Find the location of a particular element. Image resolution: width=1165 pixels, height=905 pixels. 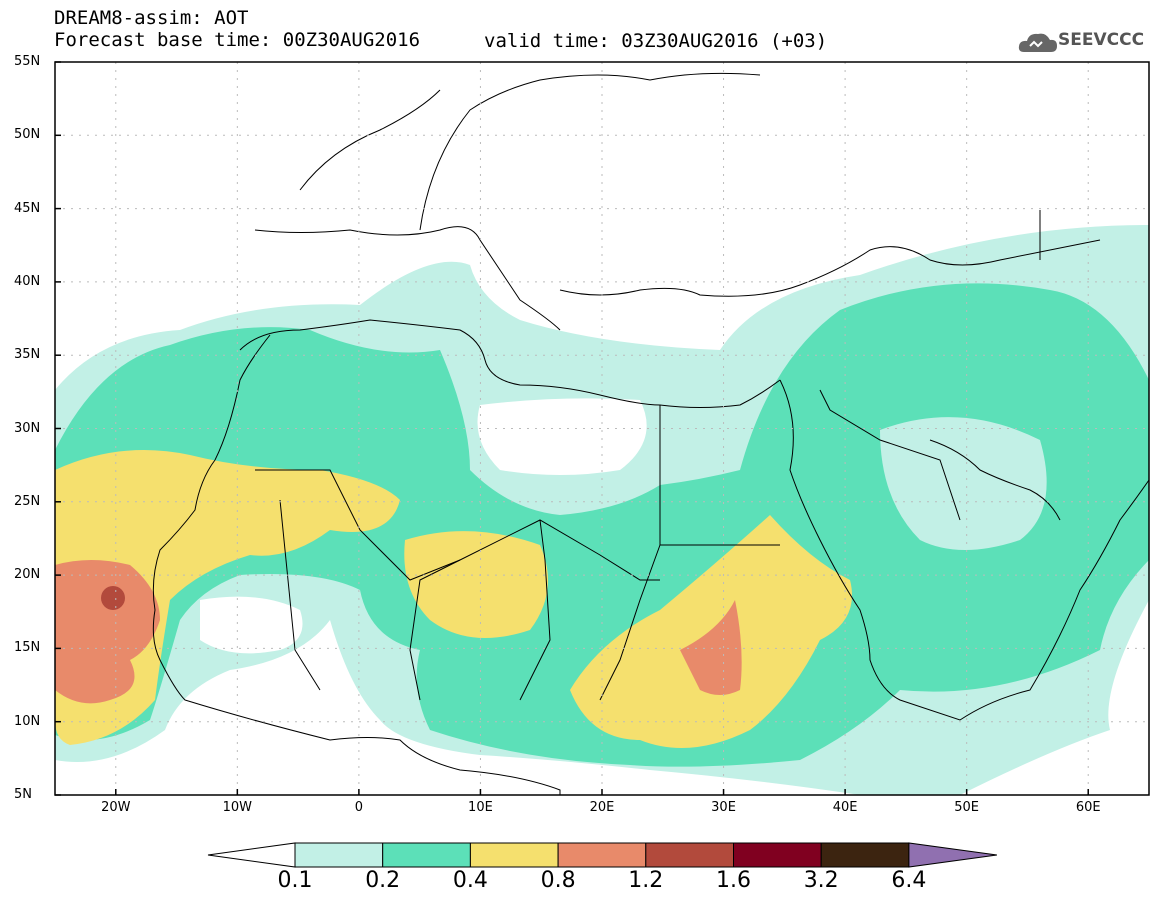

legend-level-label: 0.1 is located at coordinates (295, 880).